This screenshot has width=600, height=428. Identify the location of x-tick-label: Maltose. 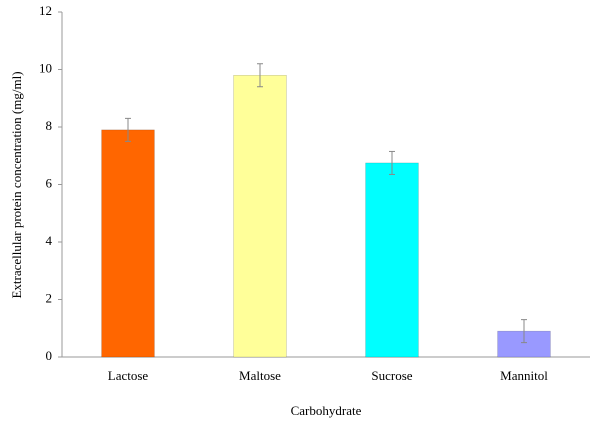
(260, 375).